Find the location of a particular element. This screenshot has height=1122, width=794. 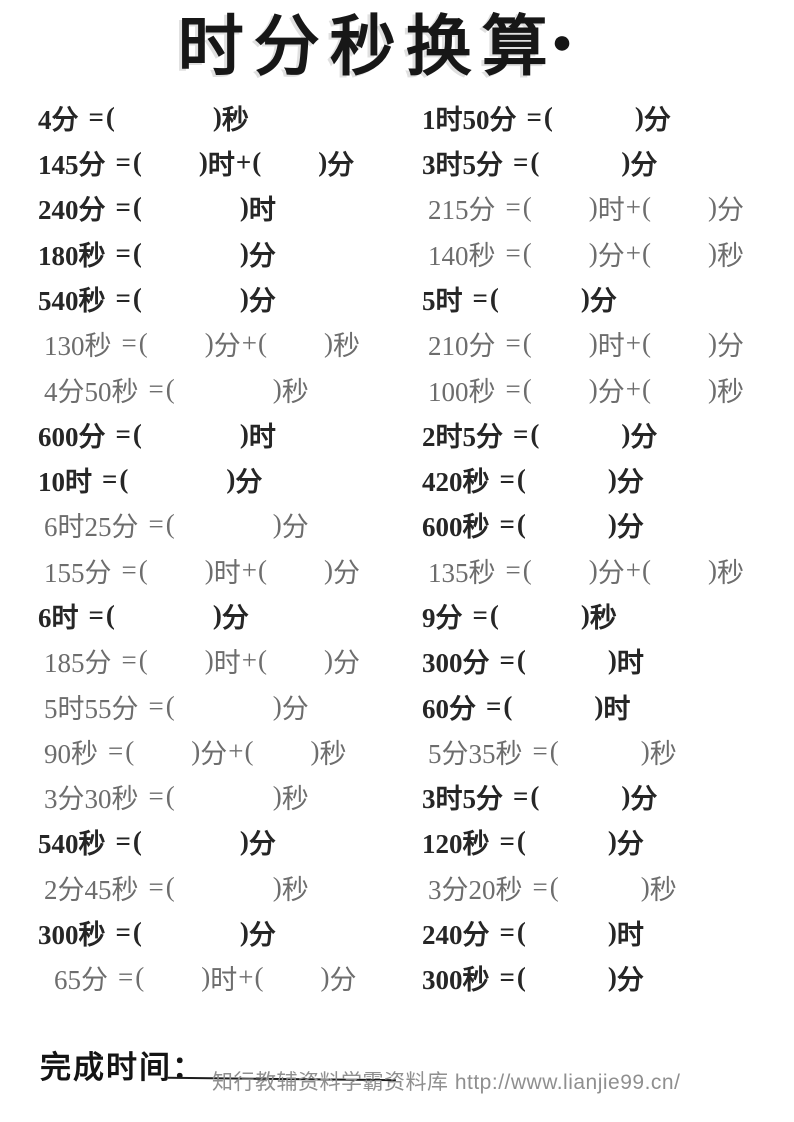

exercise-row: 140秒 =() 分 +() 秒 is located at coordinates (605, 252).